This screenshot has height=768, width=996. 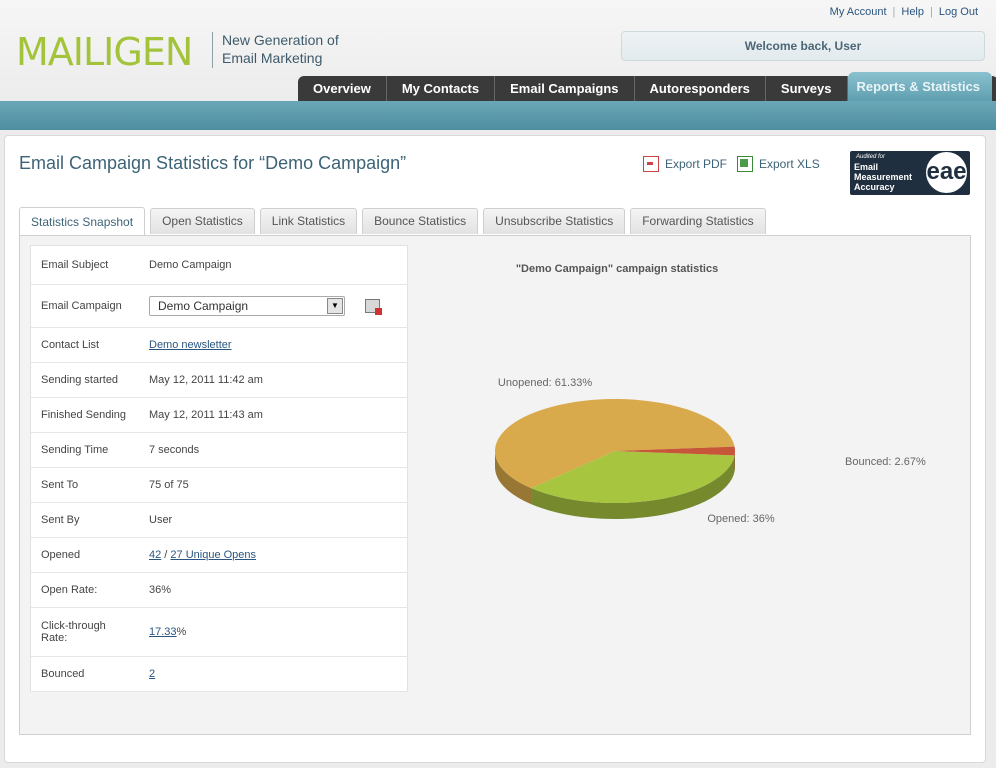 What do you see at coordinates (84, 415) in the screenshot?
I see `finished-sending-label: Finished Sending` at bounding box center [84, 415].